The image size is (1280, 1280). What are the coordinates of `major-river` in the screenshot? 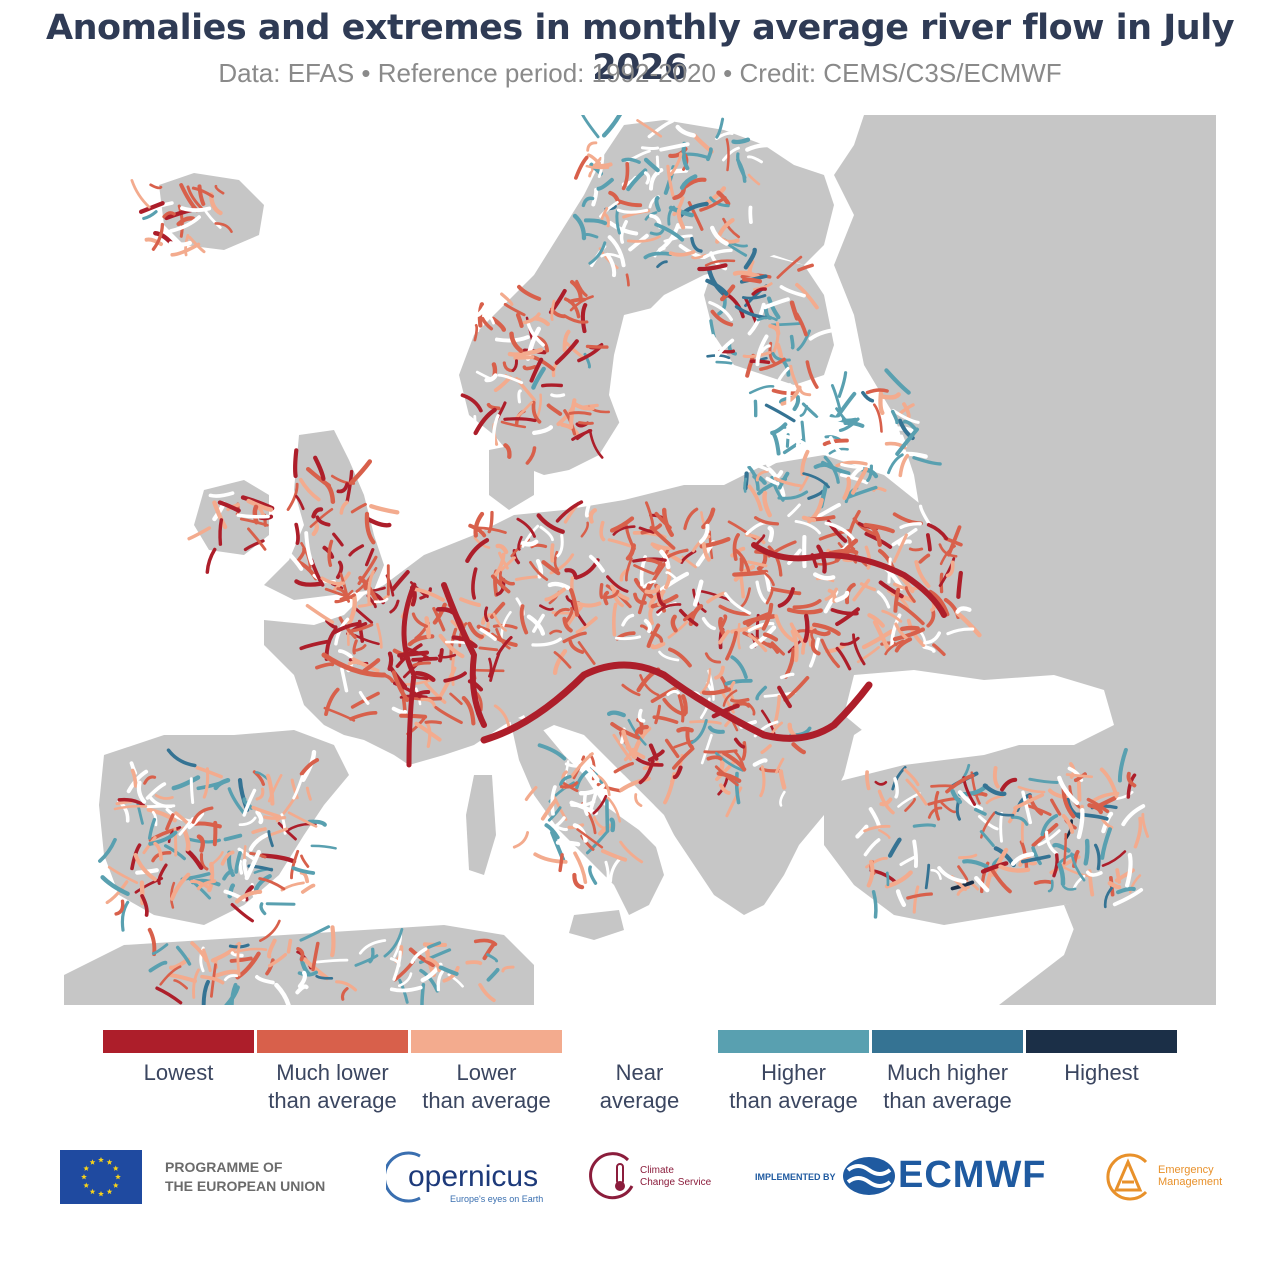 It's located at (464, 655).